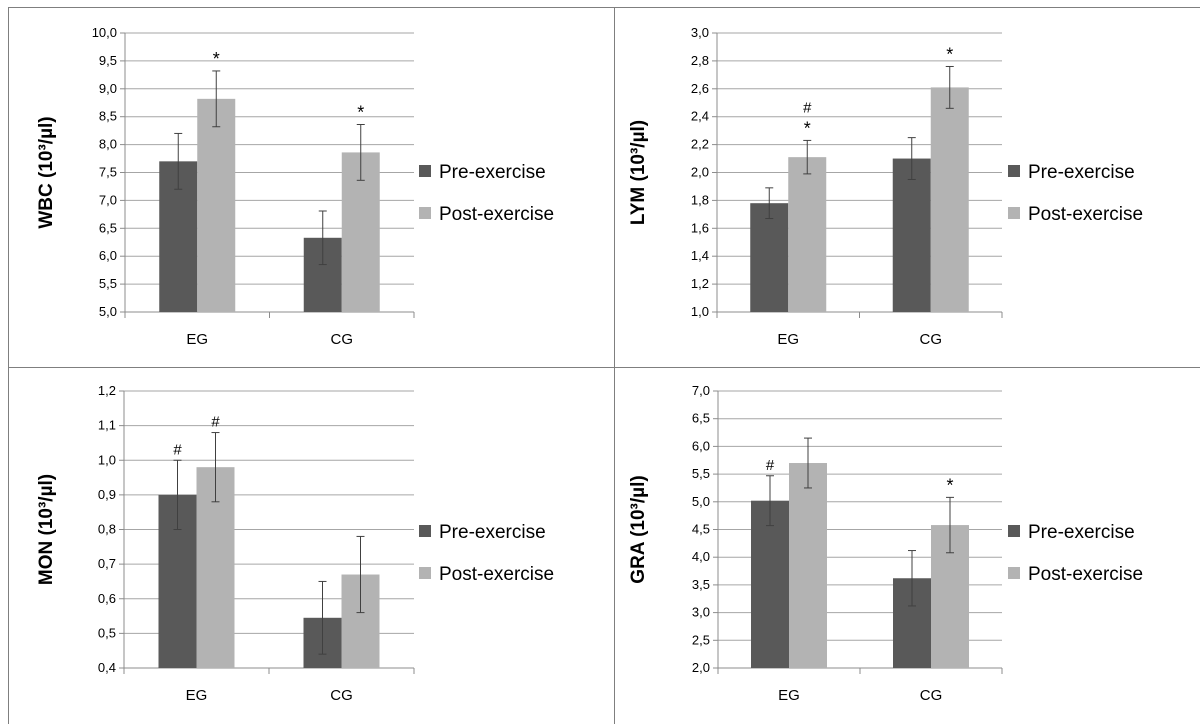 This screenshot has width=1200, height=724. What do you see at coordinates (700, 144) in the screenshot?
I see `y-tick-label: 2,2` at bounding box center [700, 144].